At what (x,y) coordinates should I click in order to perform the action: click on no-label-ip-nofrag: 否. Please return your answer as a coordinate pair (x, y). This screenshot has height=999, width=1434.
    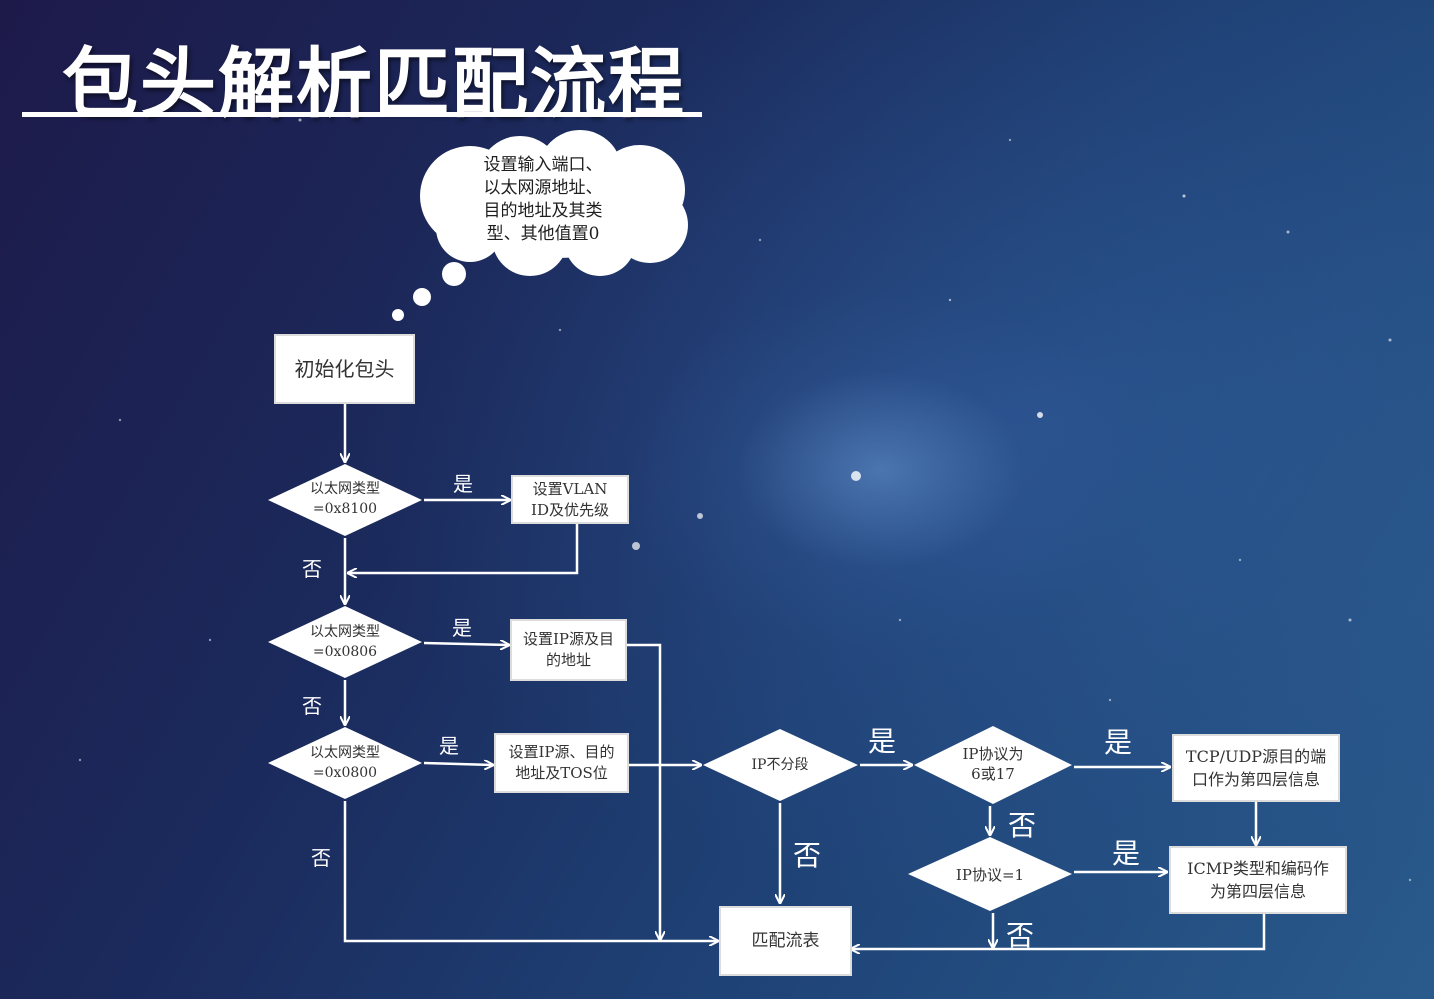
    Looking at the image, I should click on (807, 855).